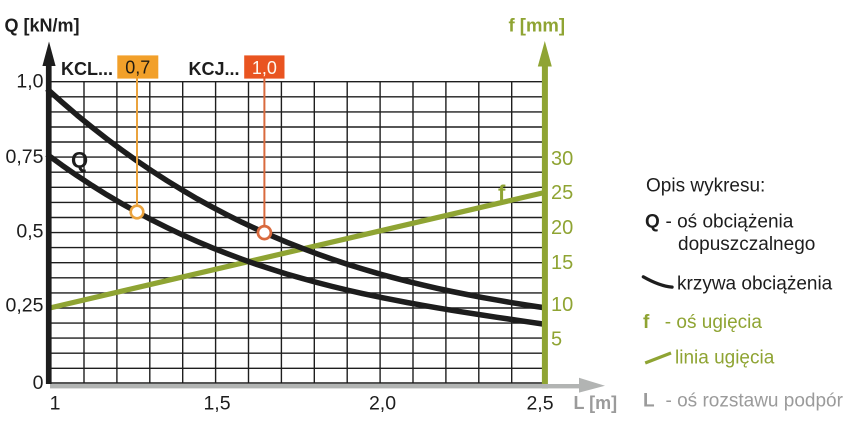 This screenshot has width=859, height=443. What do you see at coordinates (714, 322) in the screenshot?
I see `svg-text: - oś ugięcia` at bounding box center [714, 322].